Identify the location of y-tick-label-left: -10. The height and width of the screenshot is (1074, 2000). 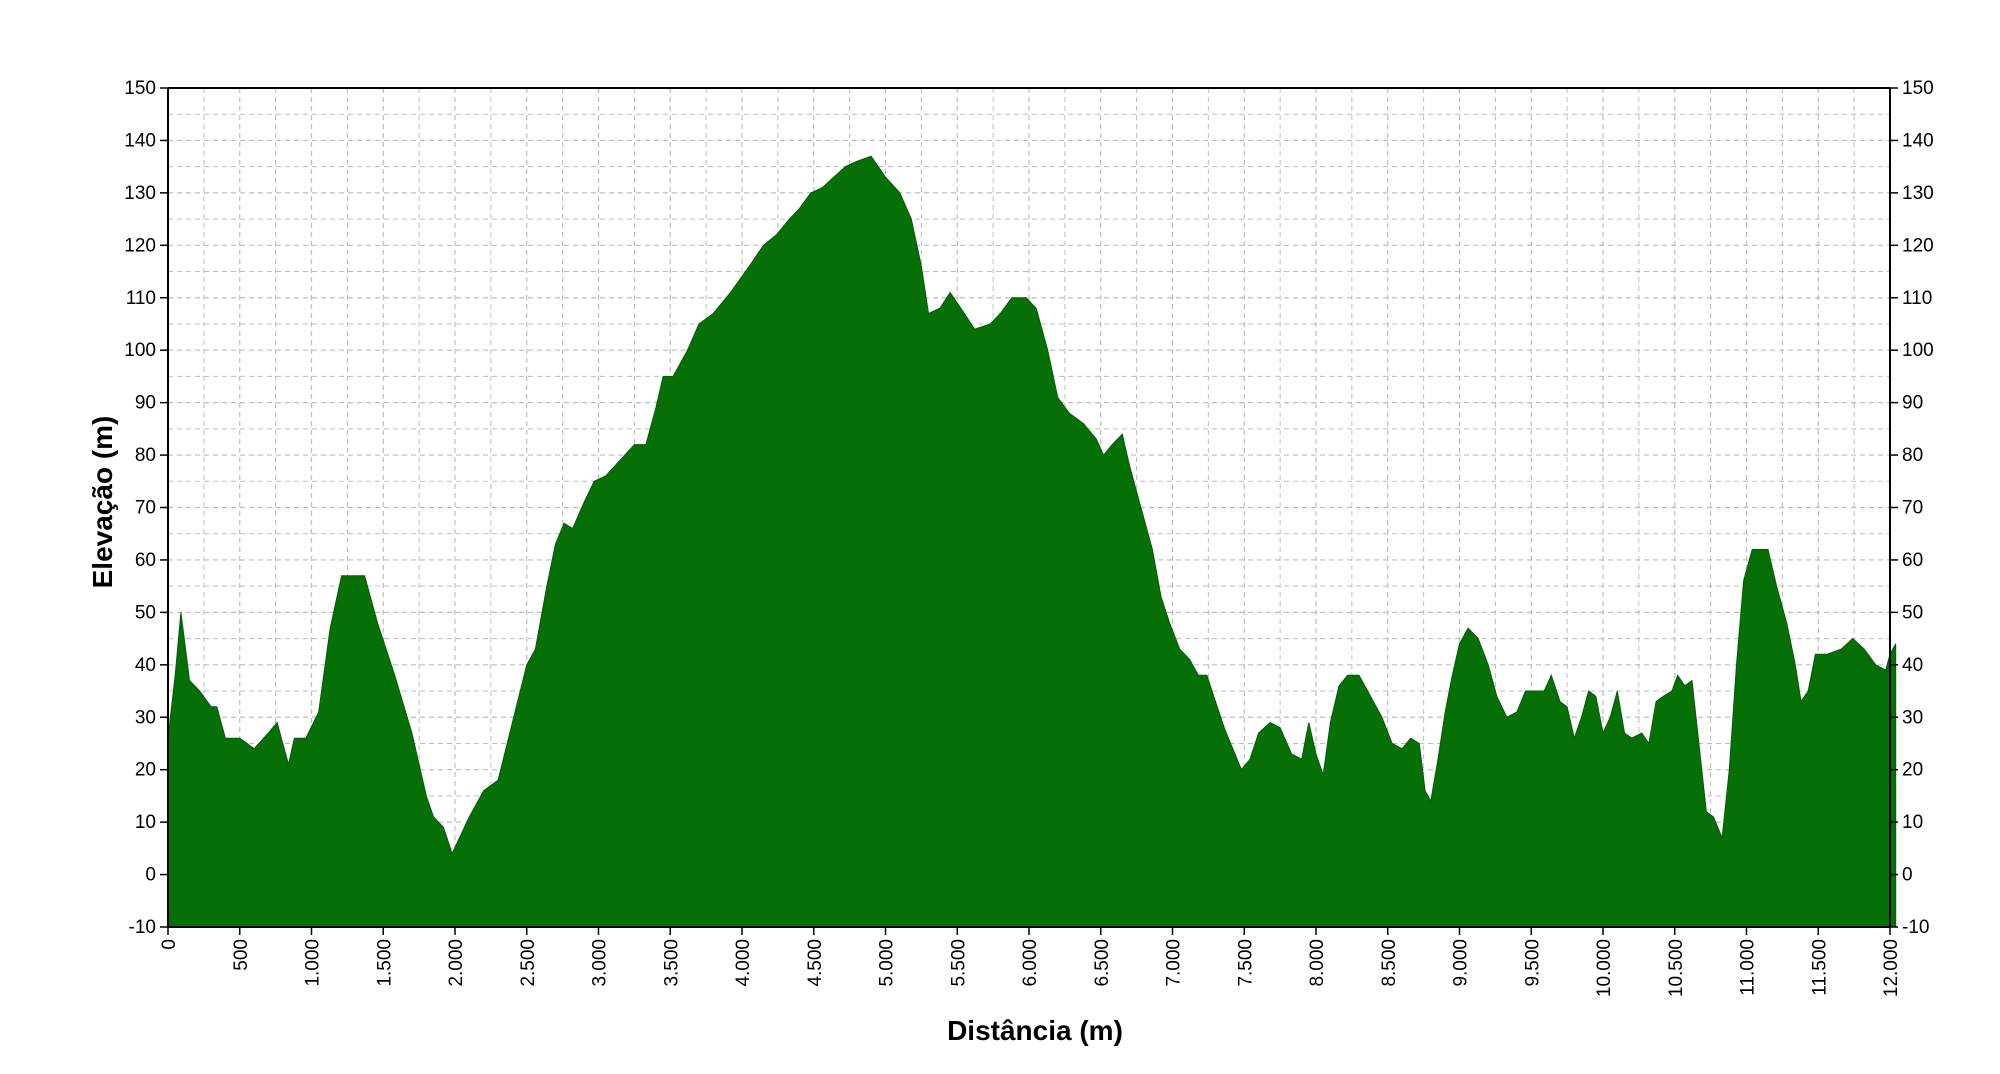
(142, 927).